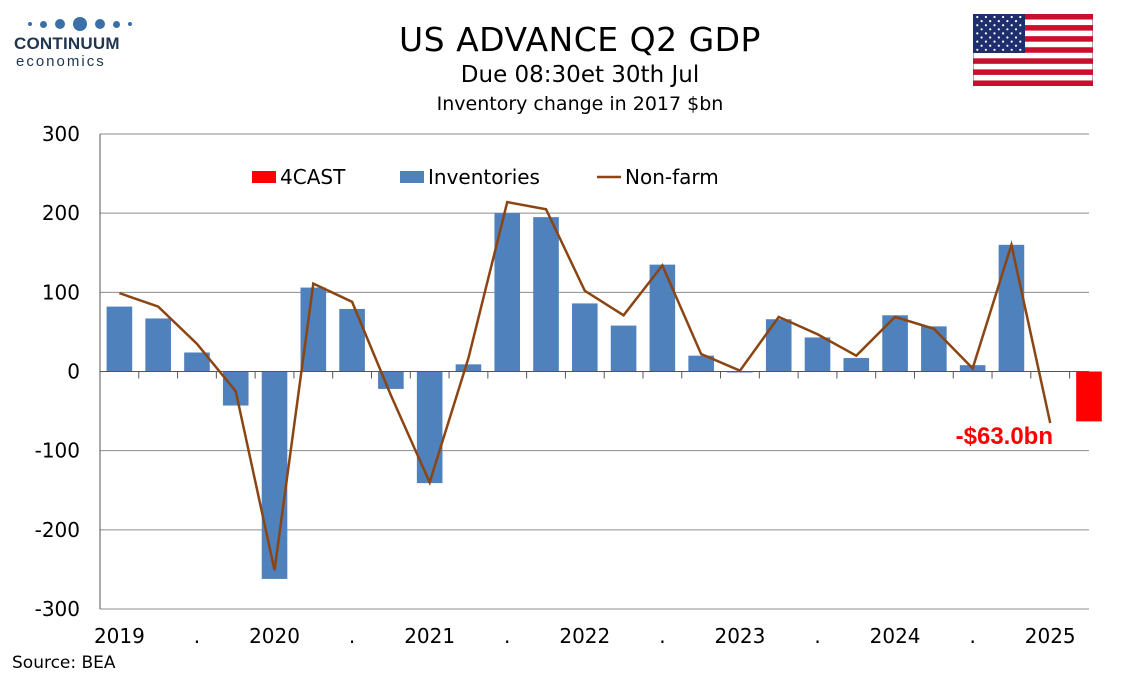 The height and width of the screenshot is (680, 1134). What do you see at coordinates (580, 104) in the screenshot?
I see `chart-unit: Inventory change in 2017 $bn` at bounding box center [580, 104].